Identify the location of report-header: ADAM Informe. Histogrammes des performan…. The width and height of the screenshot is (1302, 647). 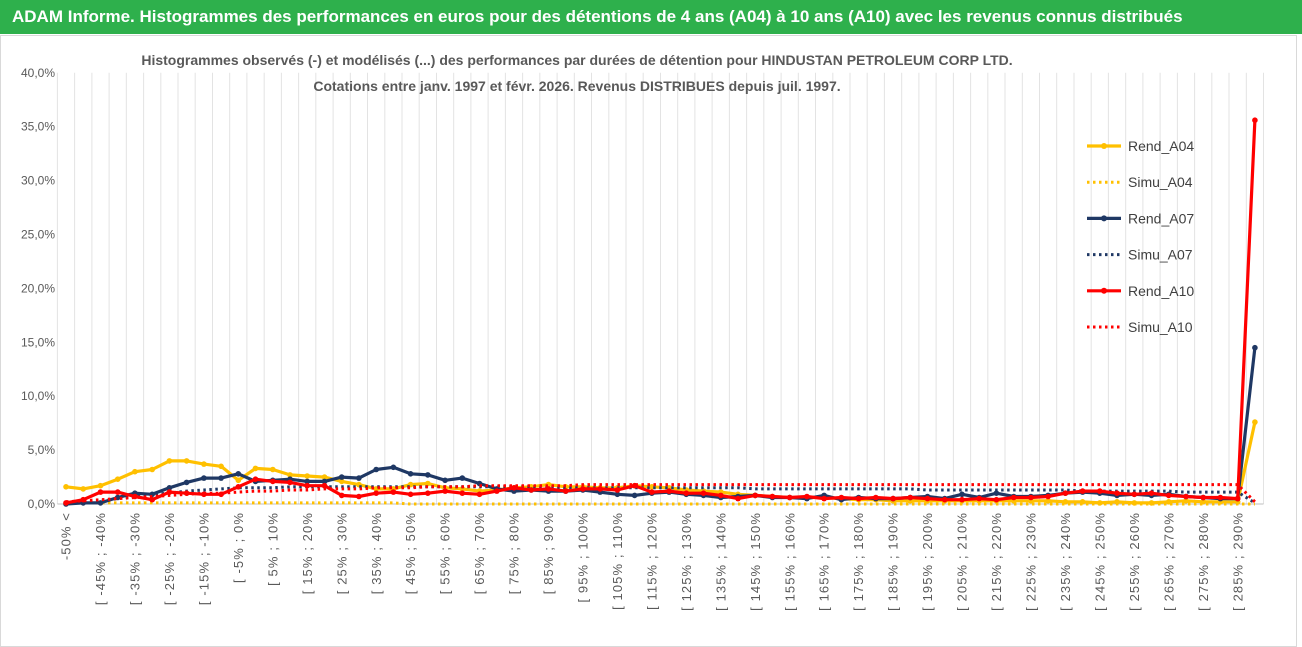
(651, 17).